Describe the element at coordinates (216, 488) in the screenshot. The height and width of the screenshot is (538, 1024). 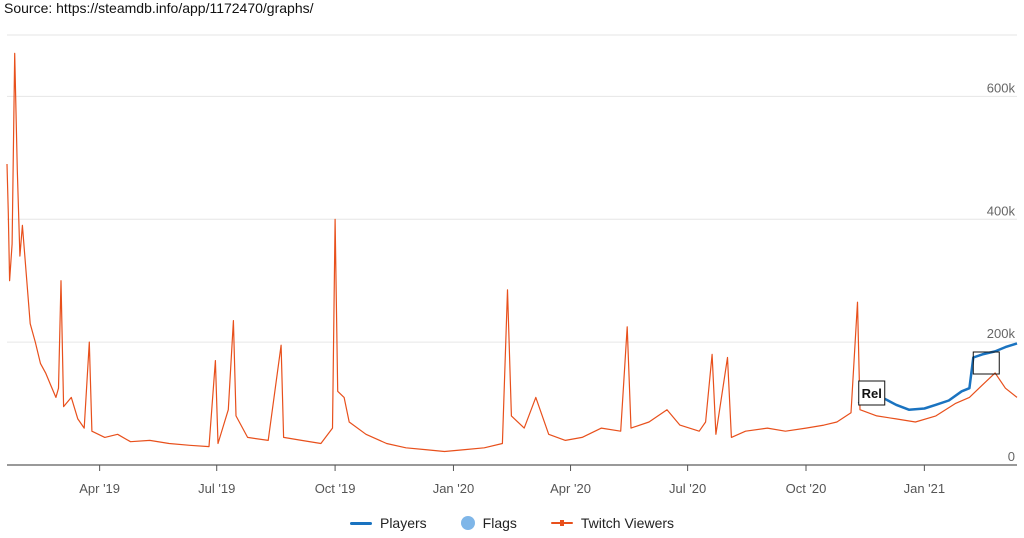
I see `x-tick-label: Jul '19` at that location.